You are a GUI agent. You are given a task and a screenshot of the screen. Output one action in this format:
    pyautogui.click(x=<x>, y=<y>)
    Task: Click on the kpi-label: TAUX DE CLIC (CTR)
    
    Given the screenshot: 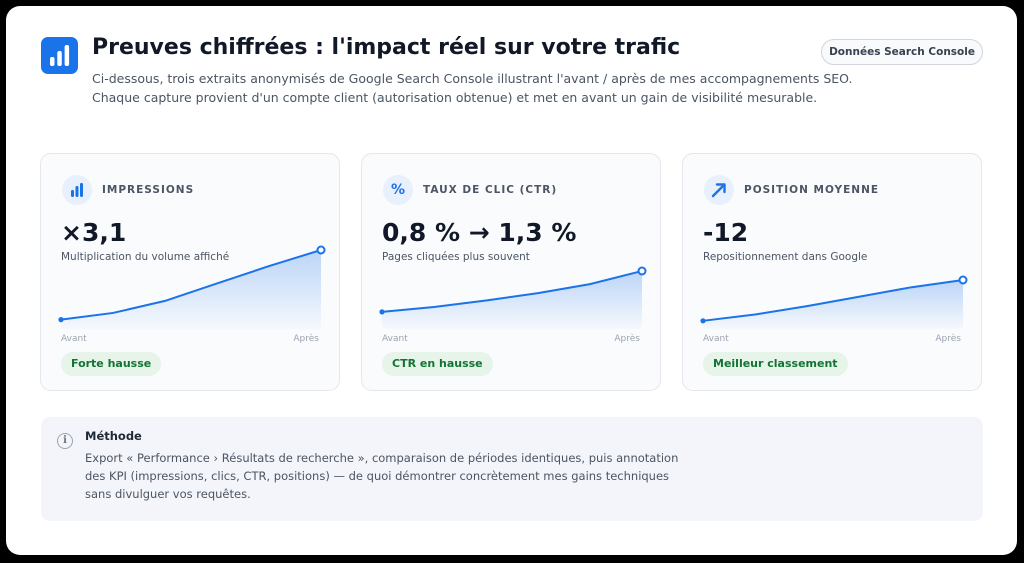 What is the action you would take?
    pyautogui.click(x=490, y=190)
    